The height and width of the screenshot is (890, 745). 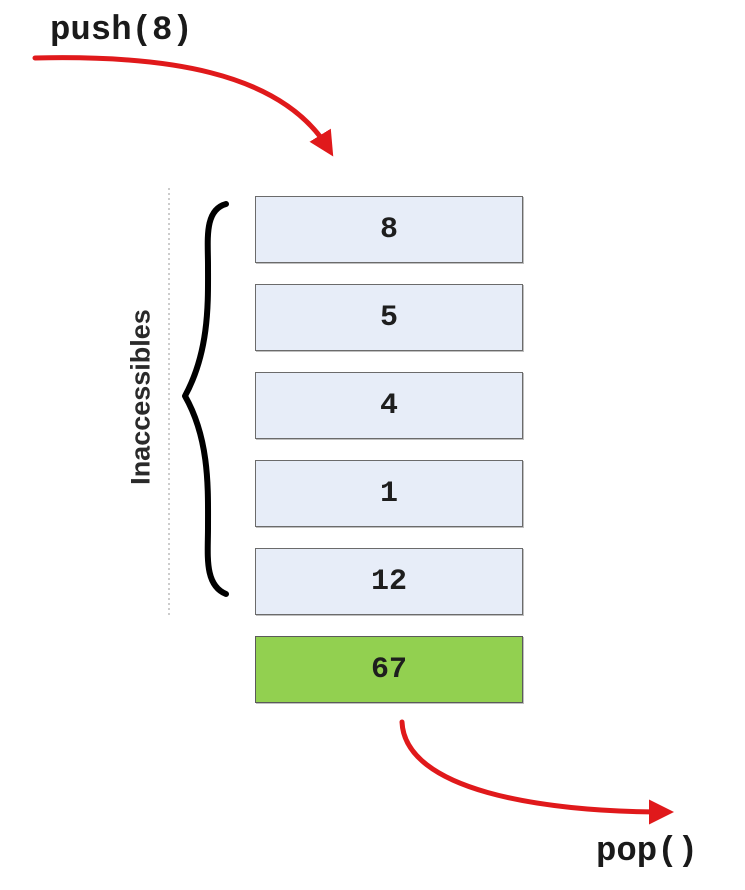 What do you see at coordinates (389, 581) in the screenshot?
I see `stack-cell: 12` at bounding box center [389, 581].